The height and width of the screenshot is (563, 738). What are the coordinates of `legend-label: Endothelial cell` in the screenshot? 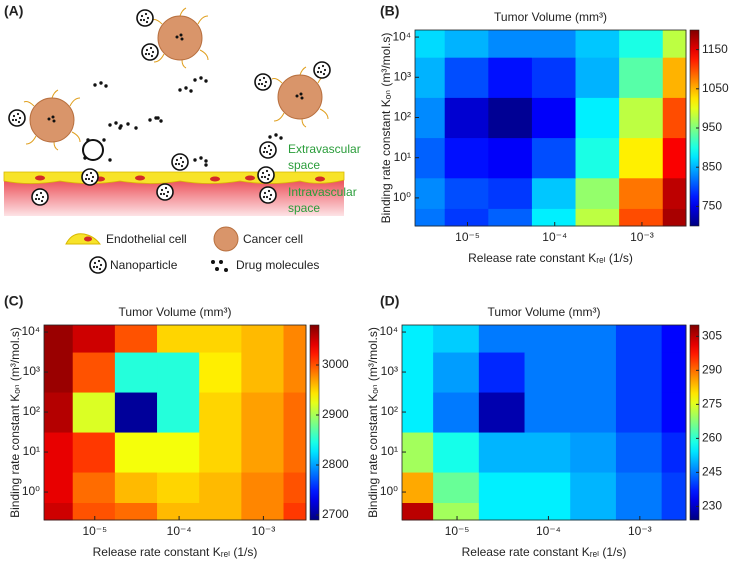 It's located at (146, 239).